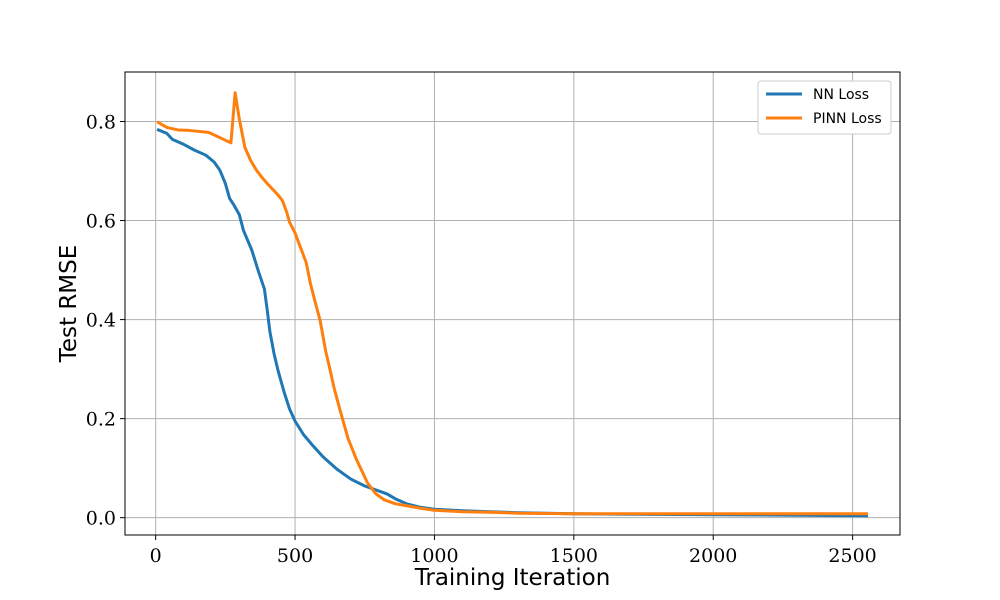 The width and height of the screenshot is (1000, 600). What do you see at coordinates (824, 107) in the screenshot?
I see `legend: NN Loss PINN Loss` at bounding box center [824, 107].